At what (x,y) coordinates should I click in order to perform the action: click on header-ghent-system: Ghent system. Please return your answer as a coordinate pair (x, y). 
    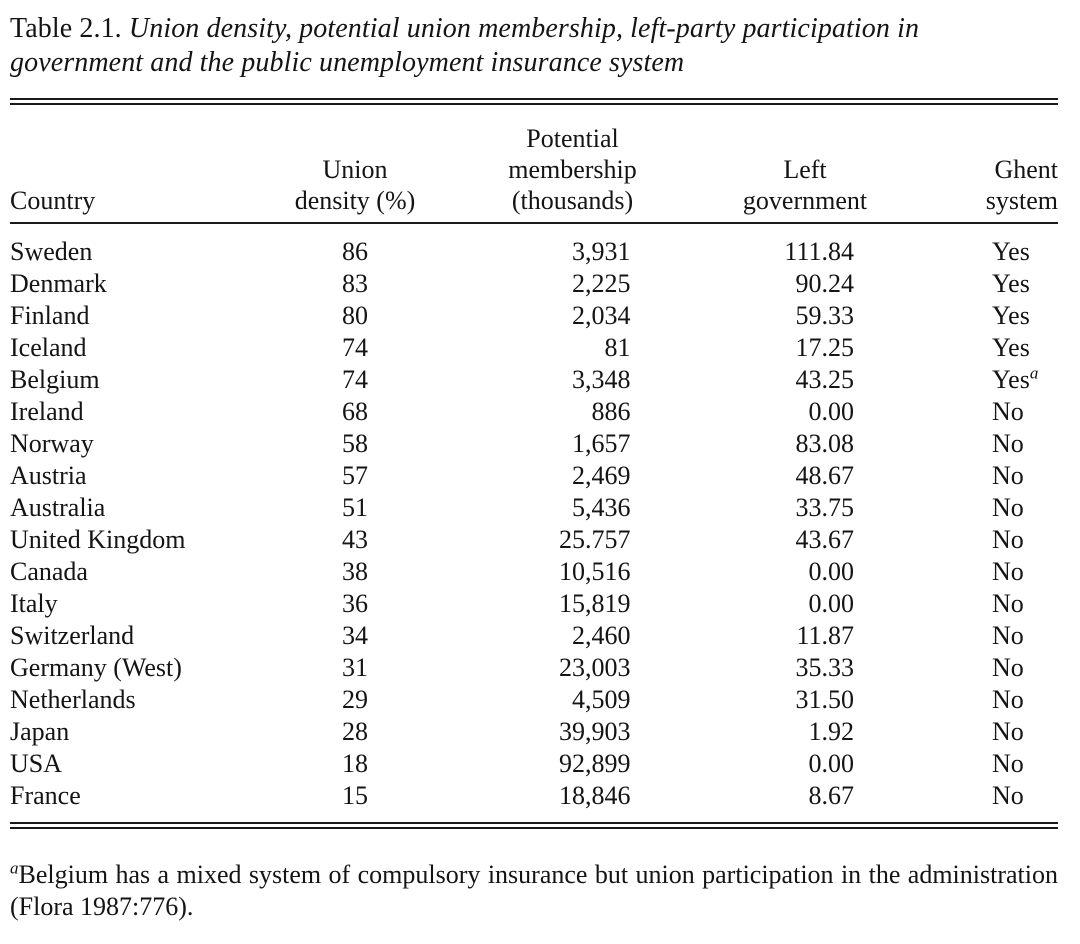
    Looking at the image, I should click on (986, 164).